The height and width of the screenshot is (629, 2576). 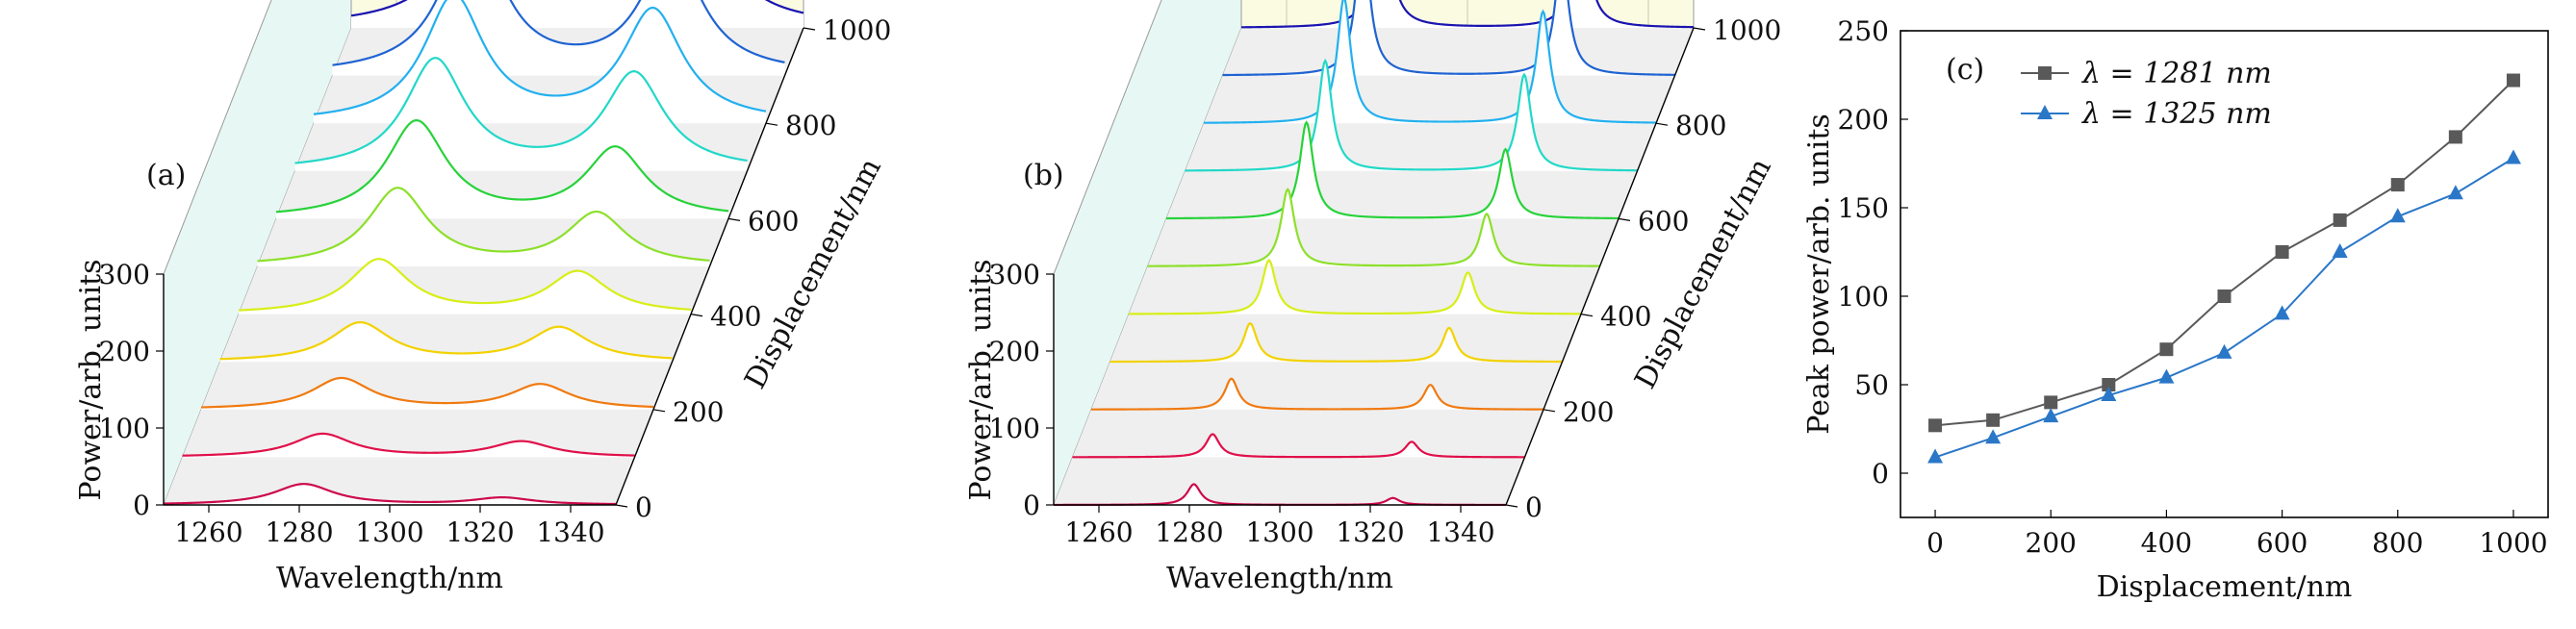 I want to click on x-axis-title: Displacement/nm, so click(x=2225, y=587).